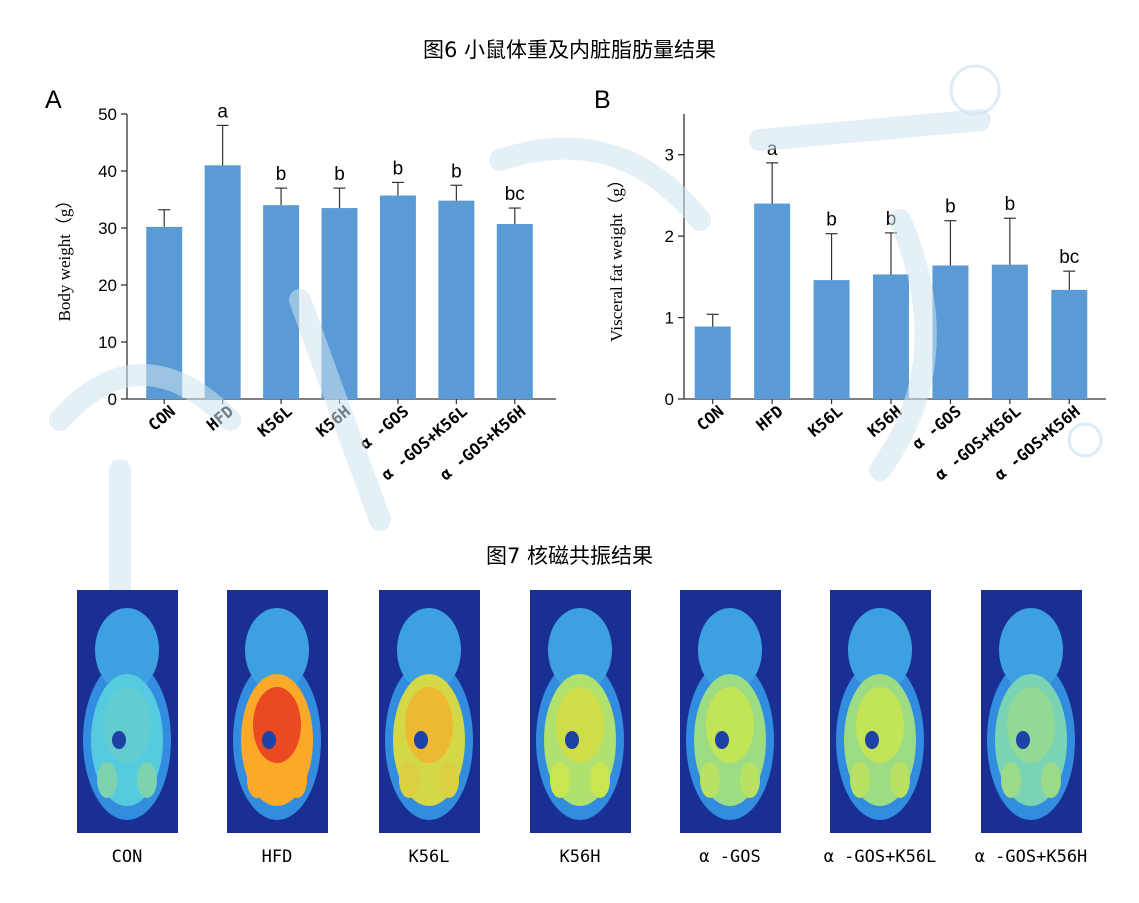 Image resolution: width=1139 pixels, height=903 pixels. Describe the element at coordinates (602, 100) in the screenshot. I see `panel-b-letter: B` at that location.